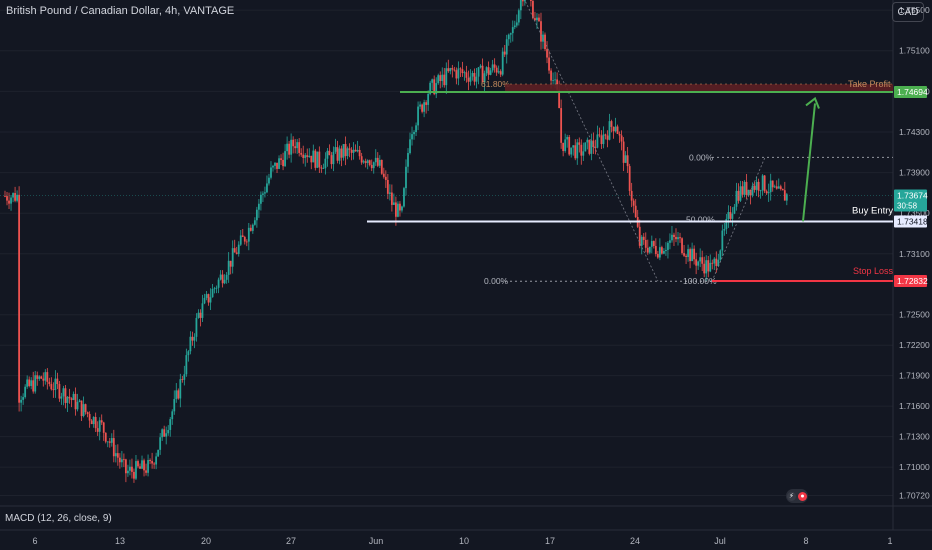 This screenshot has height=550, width=932. Describe the element at coordinates (700, 281) in the screenshot. I see `fib-label: 100.00%` at that location.